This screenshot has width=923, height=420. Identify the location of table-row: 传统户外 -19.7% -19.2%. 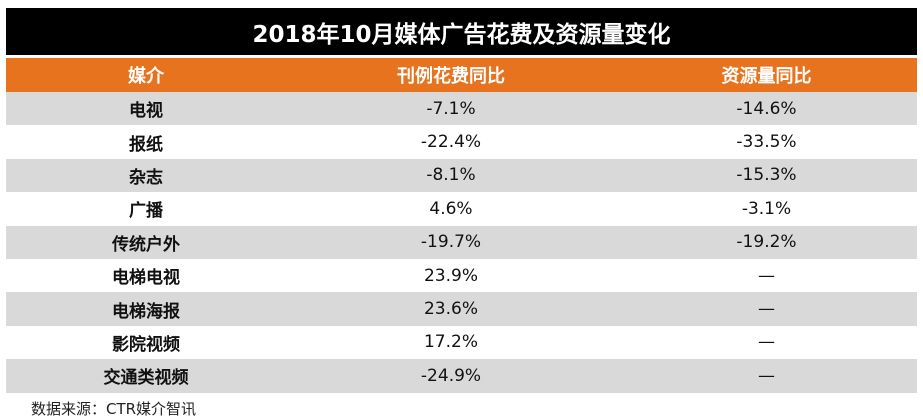
(461, 242).